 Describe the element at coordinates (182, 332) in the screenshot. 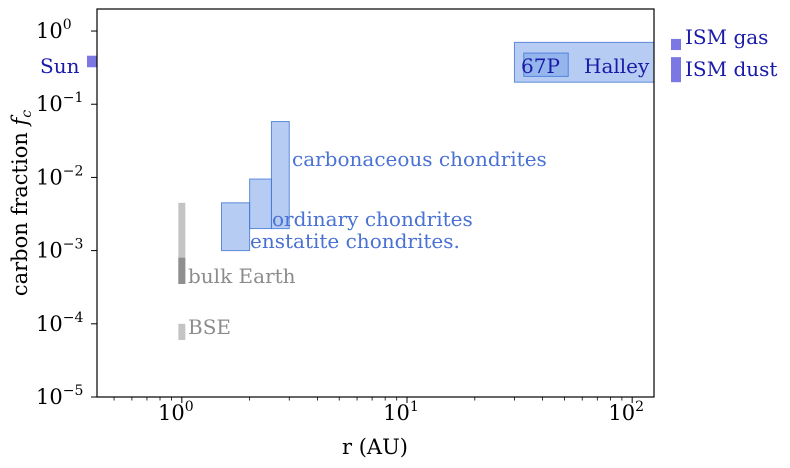

I see `region-bse` at that location.